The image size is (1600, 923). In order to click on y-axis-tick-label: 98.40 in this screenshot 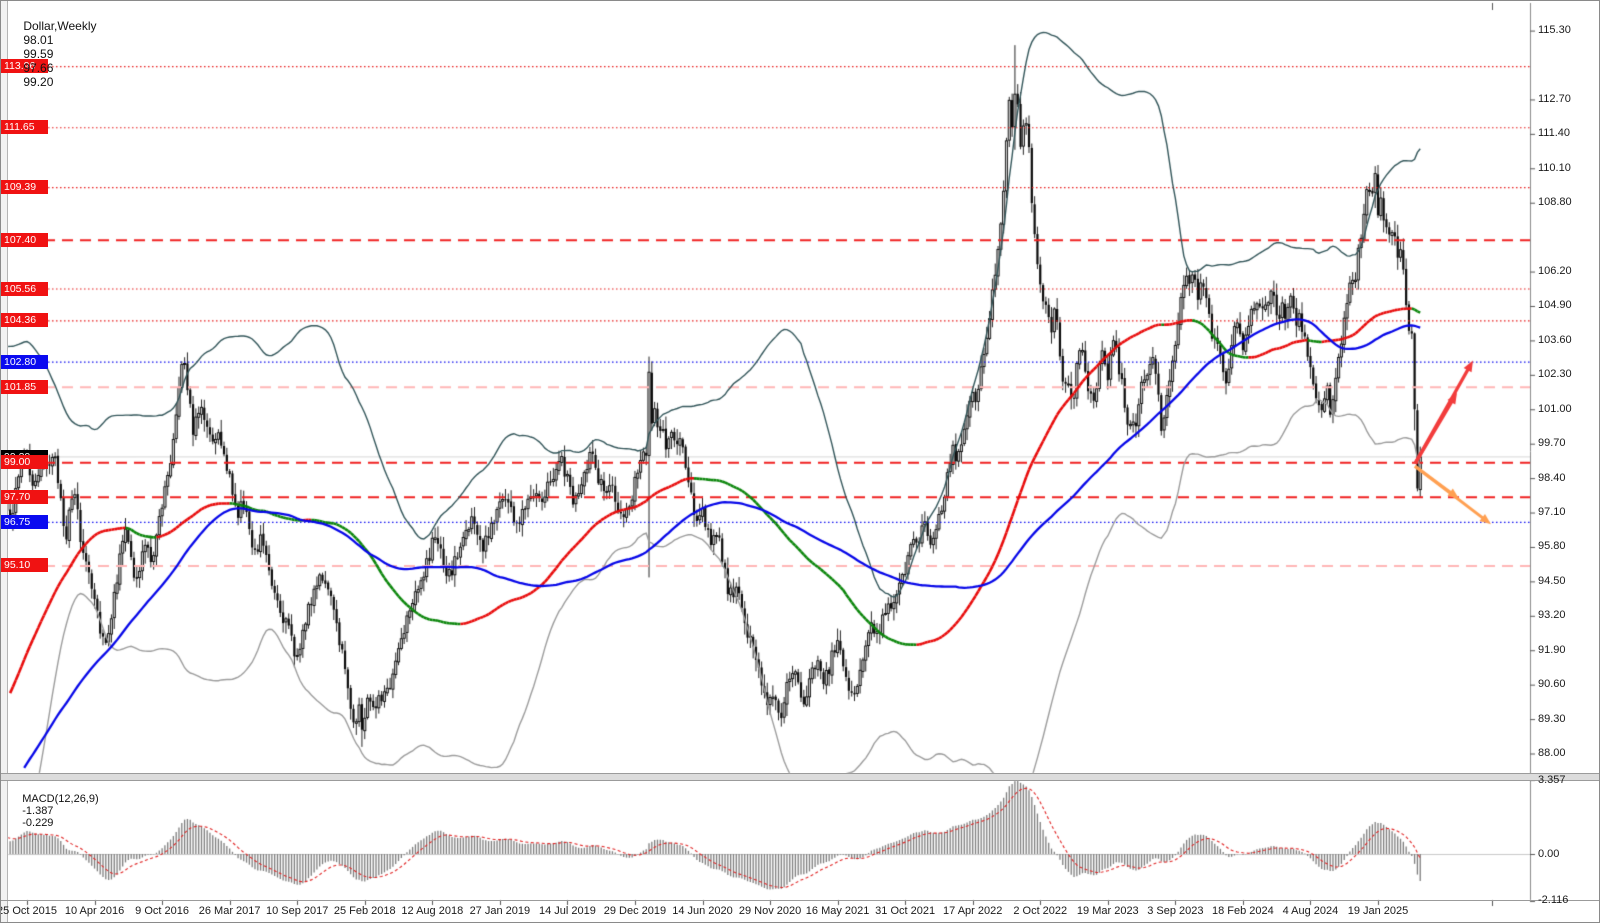, I will do `click(1552, 477)`.